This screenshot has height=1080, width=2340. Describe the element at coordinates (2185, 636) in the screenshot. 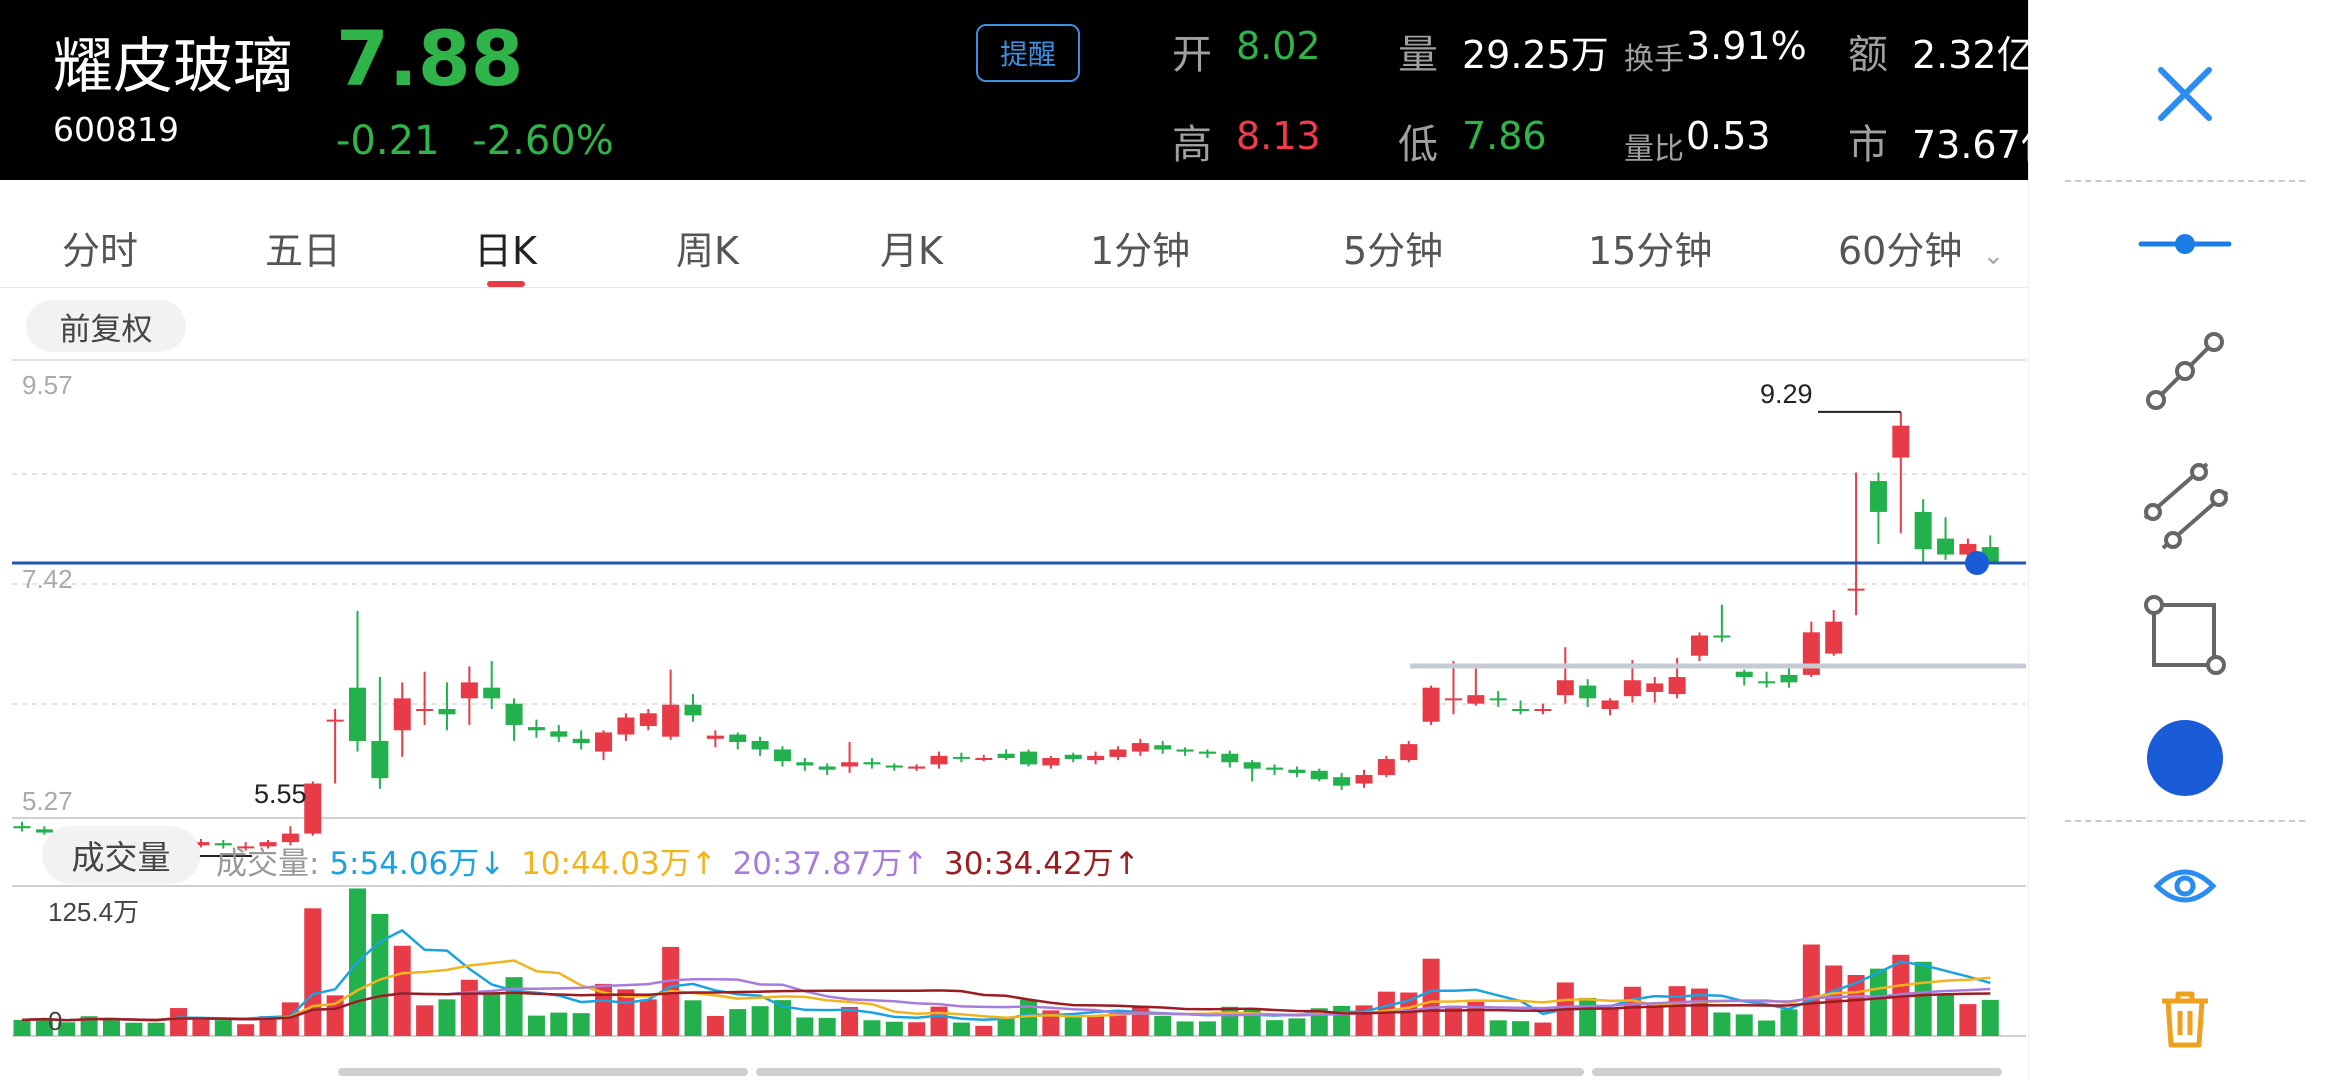

I see `rectangle-tool-icon` at that location.